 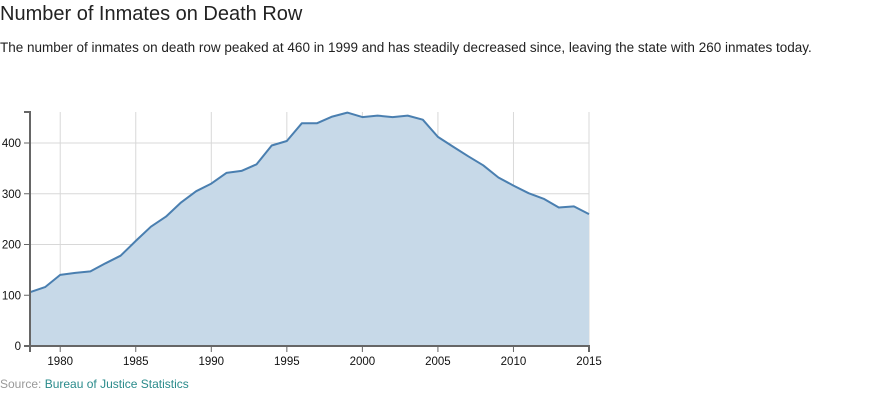 What do you see at coordinates (287, 362) in the screenshot?
I see `x-tick-label: 1995` at bounding box center [287, 362].